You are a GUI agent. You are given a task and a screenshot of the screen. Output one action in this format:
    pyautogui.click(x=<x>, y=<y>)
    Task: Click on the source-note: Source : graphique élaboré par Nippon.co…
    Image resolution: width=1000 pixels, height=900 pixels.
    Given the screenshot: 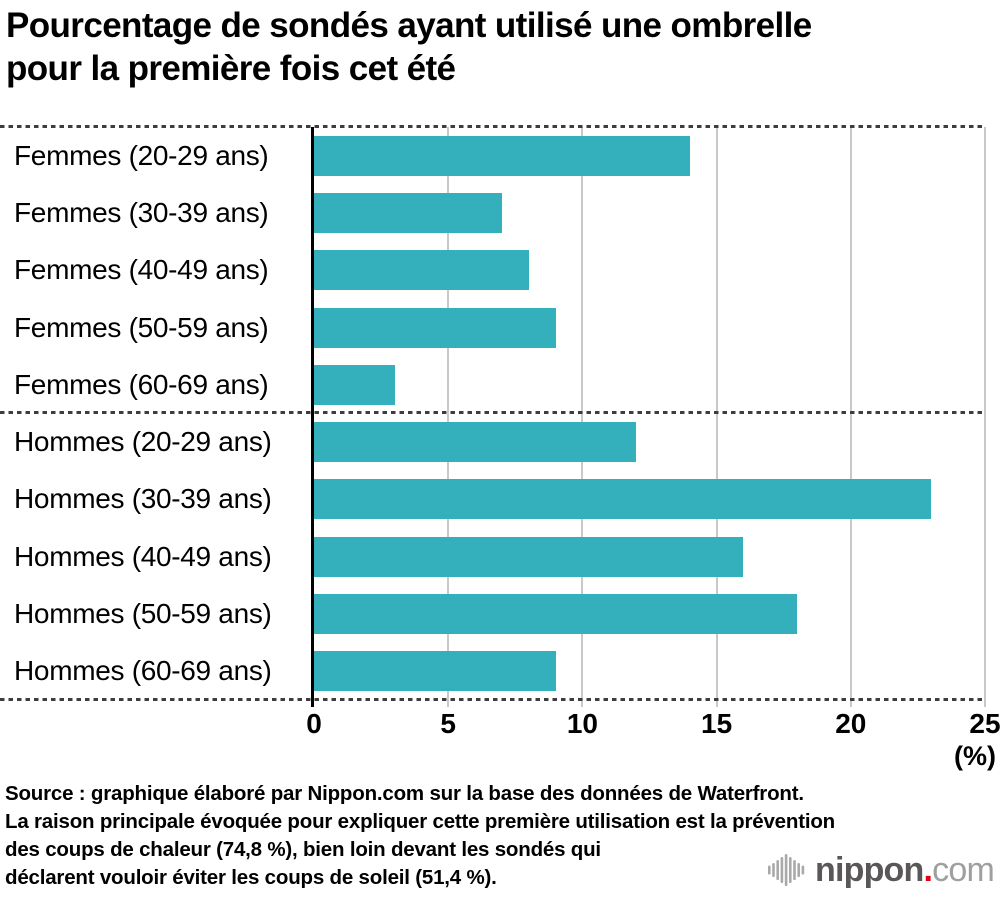 What is the action you would take?
    pyautogui.click(x=420, y=836)
    